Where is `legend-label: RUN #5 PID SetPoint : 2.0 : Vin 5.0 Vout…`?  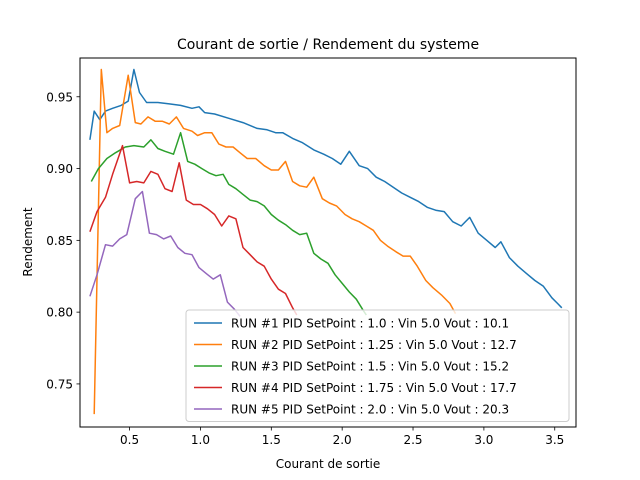
legend-label: RUN #5 PID SetPoint : 2.0 : Vin 5.0 Vout… is located at coordinates (370, 410).